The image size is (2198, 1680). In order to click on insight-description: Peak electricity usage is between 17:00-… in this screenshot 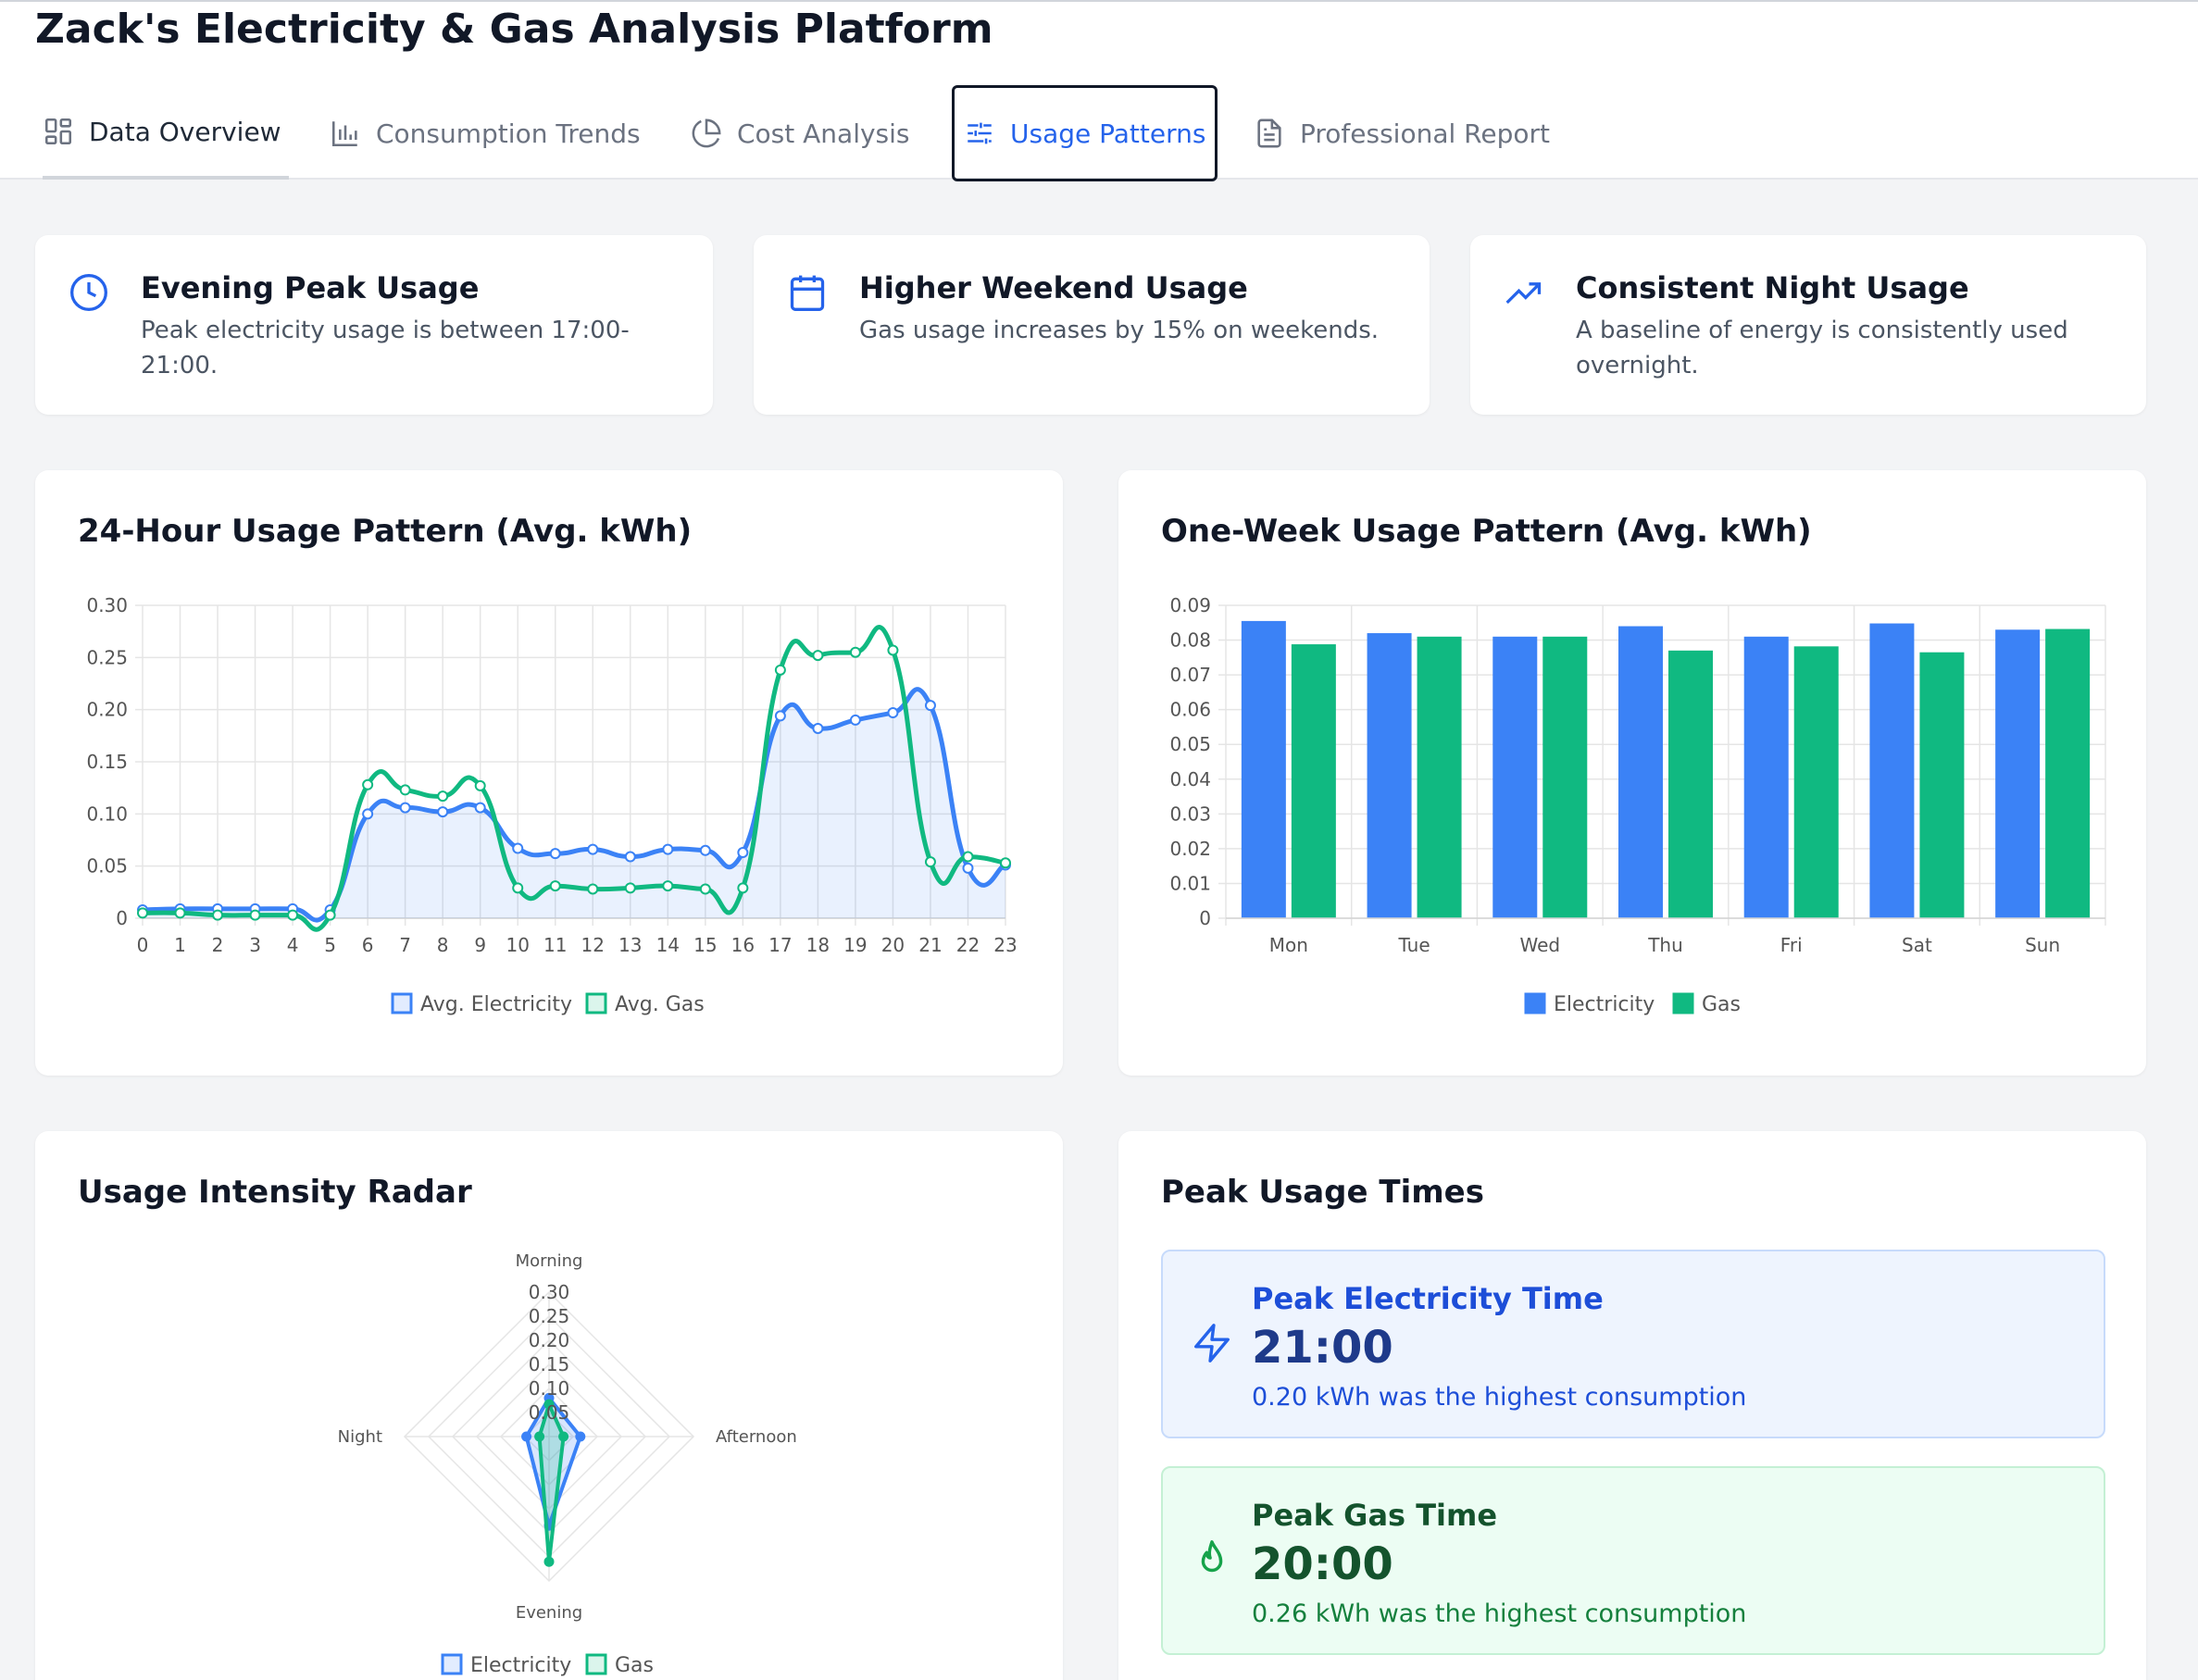, I will do `click(385, 348)`.